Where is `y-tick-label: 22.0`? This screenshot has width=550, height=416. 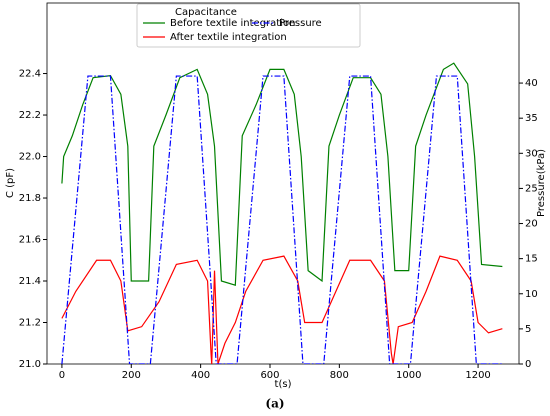
y-tick-label: 22.0 is located at coordinates (30, 157).